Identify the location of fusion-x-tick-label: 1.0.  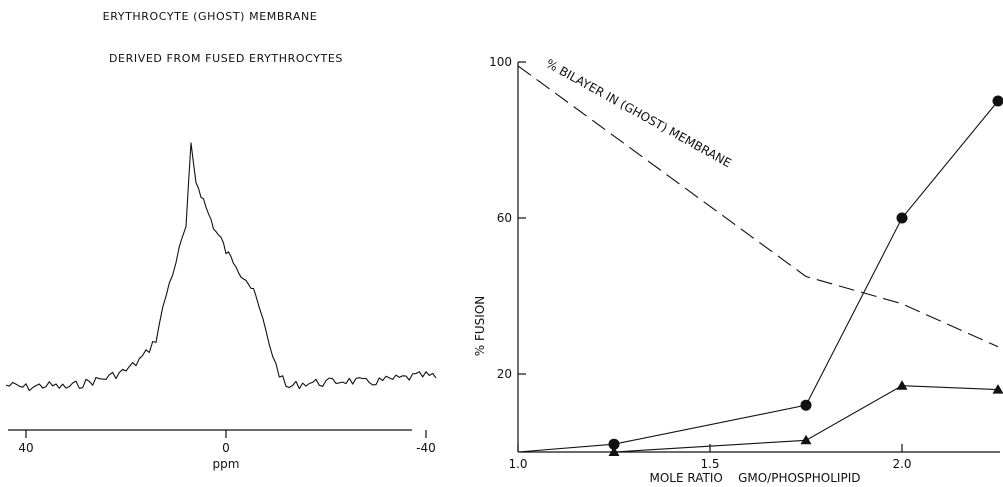
(517, 464).